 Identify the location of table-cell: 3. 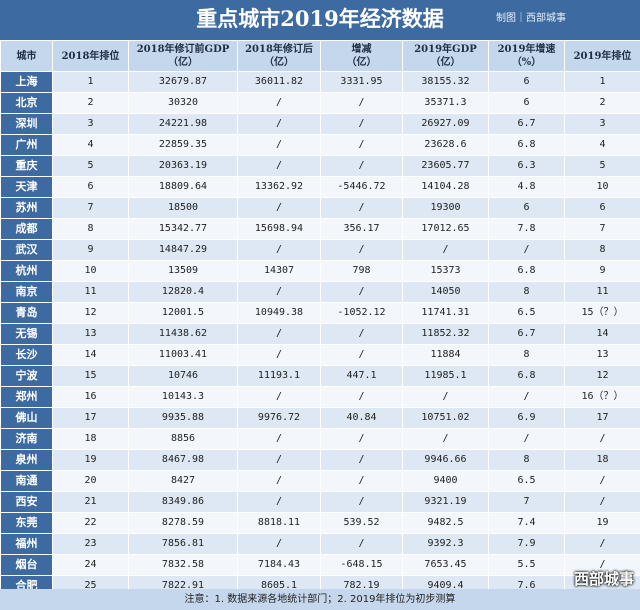
(90, 124).